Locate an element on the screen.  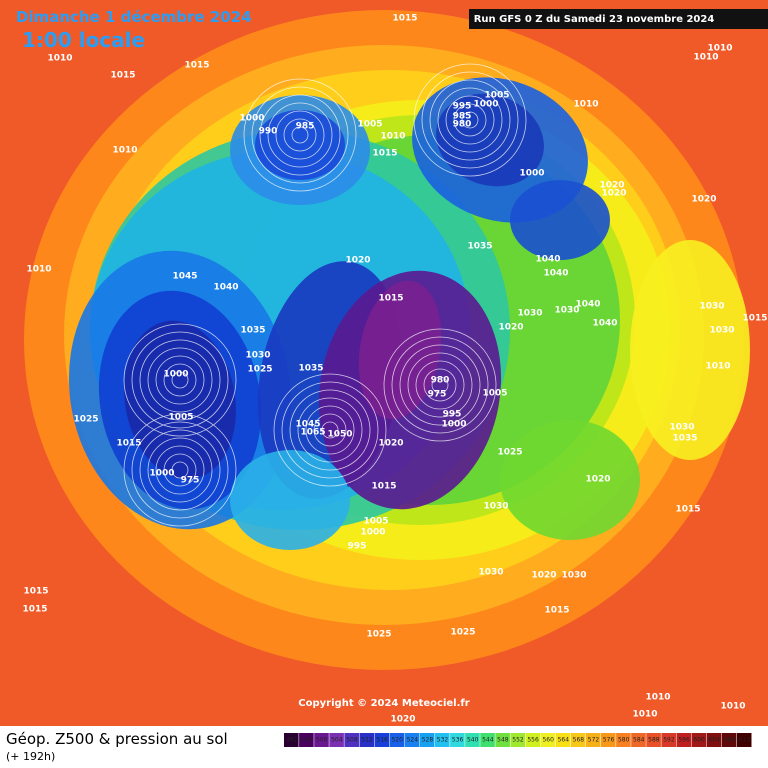
scale-label: 532 is located at coordinates (443, 740).